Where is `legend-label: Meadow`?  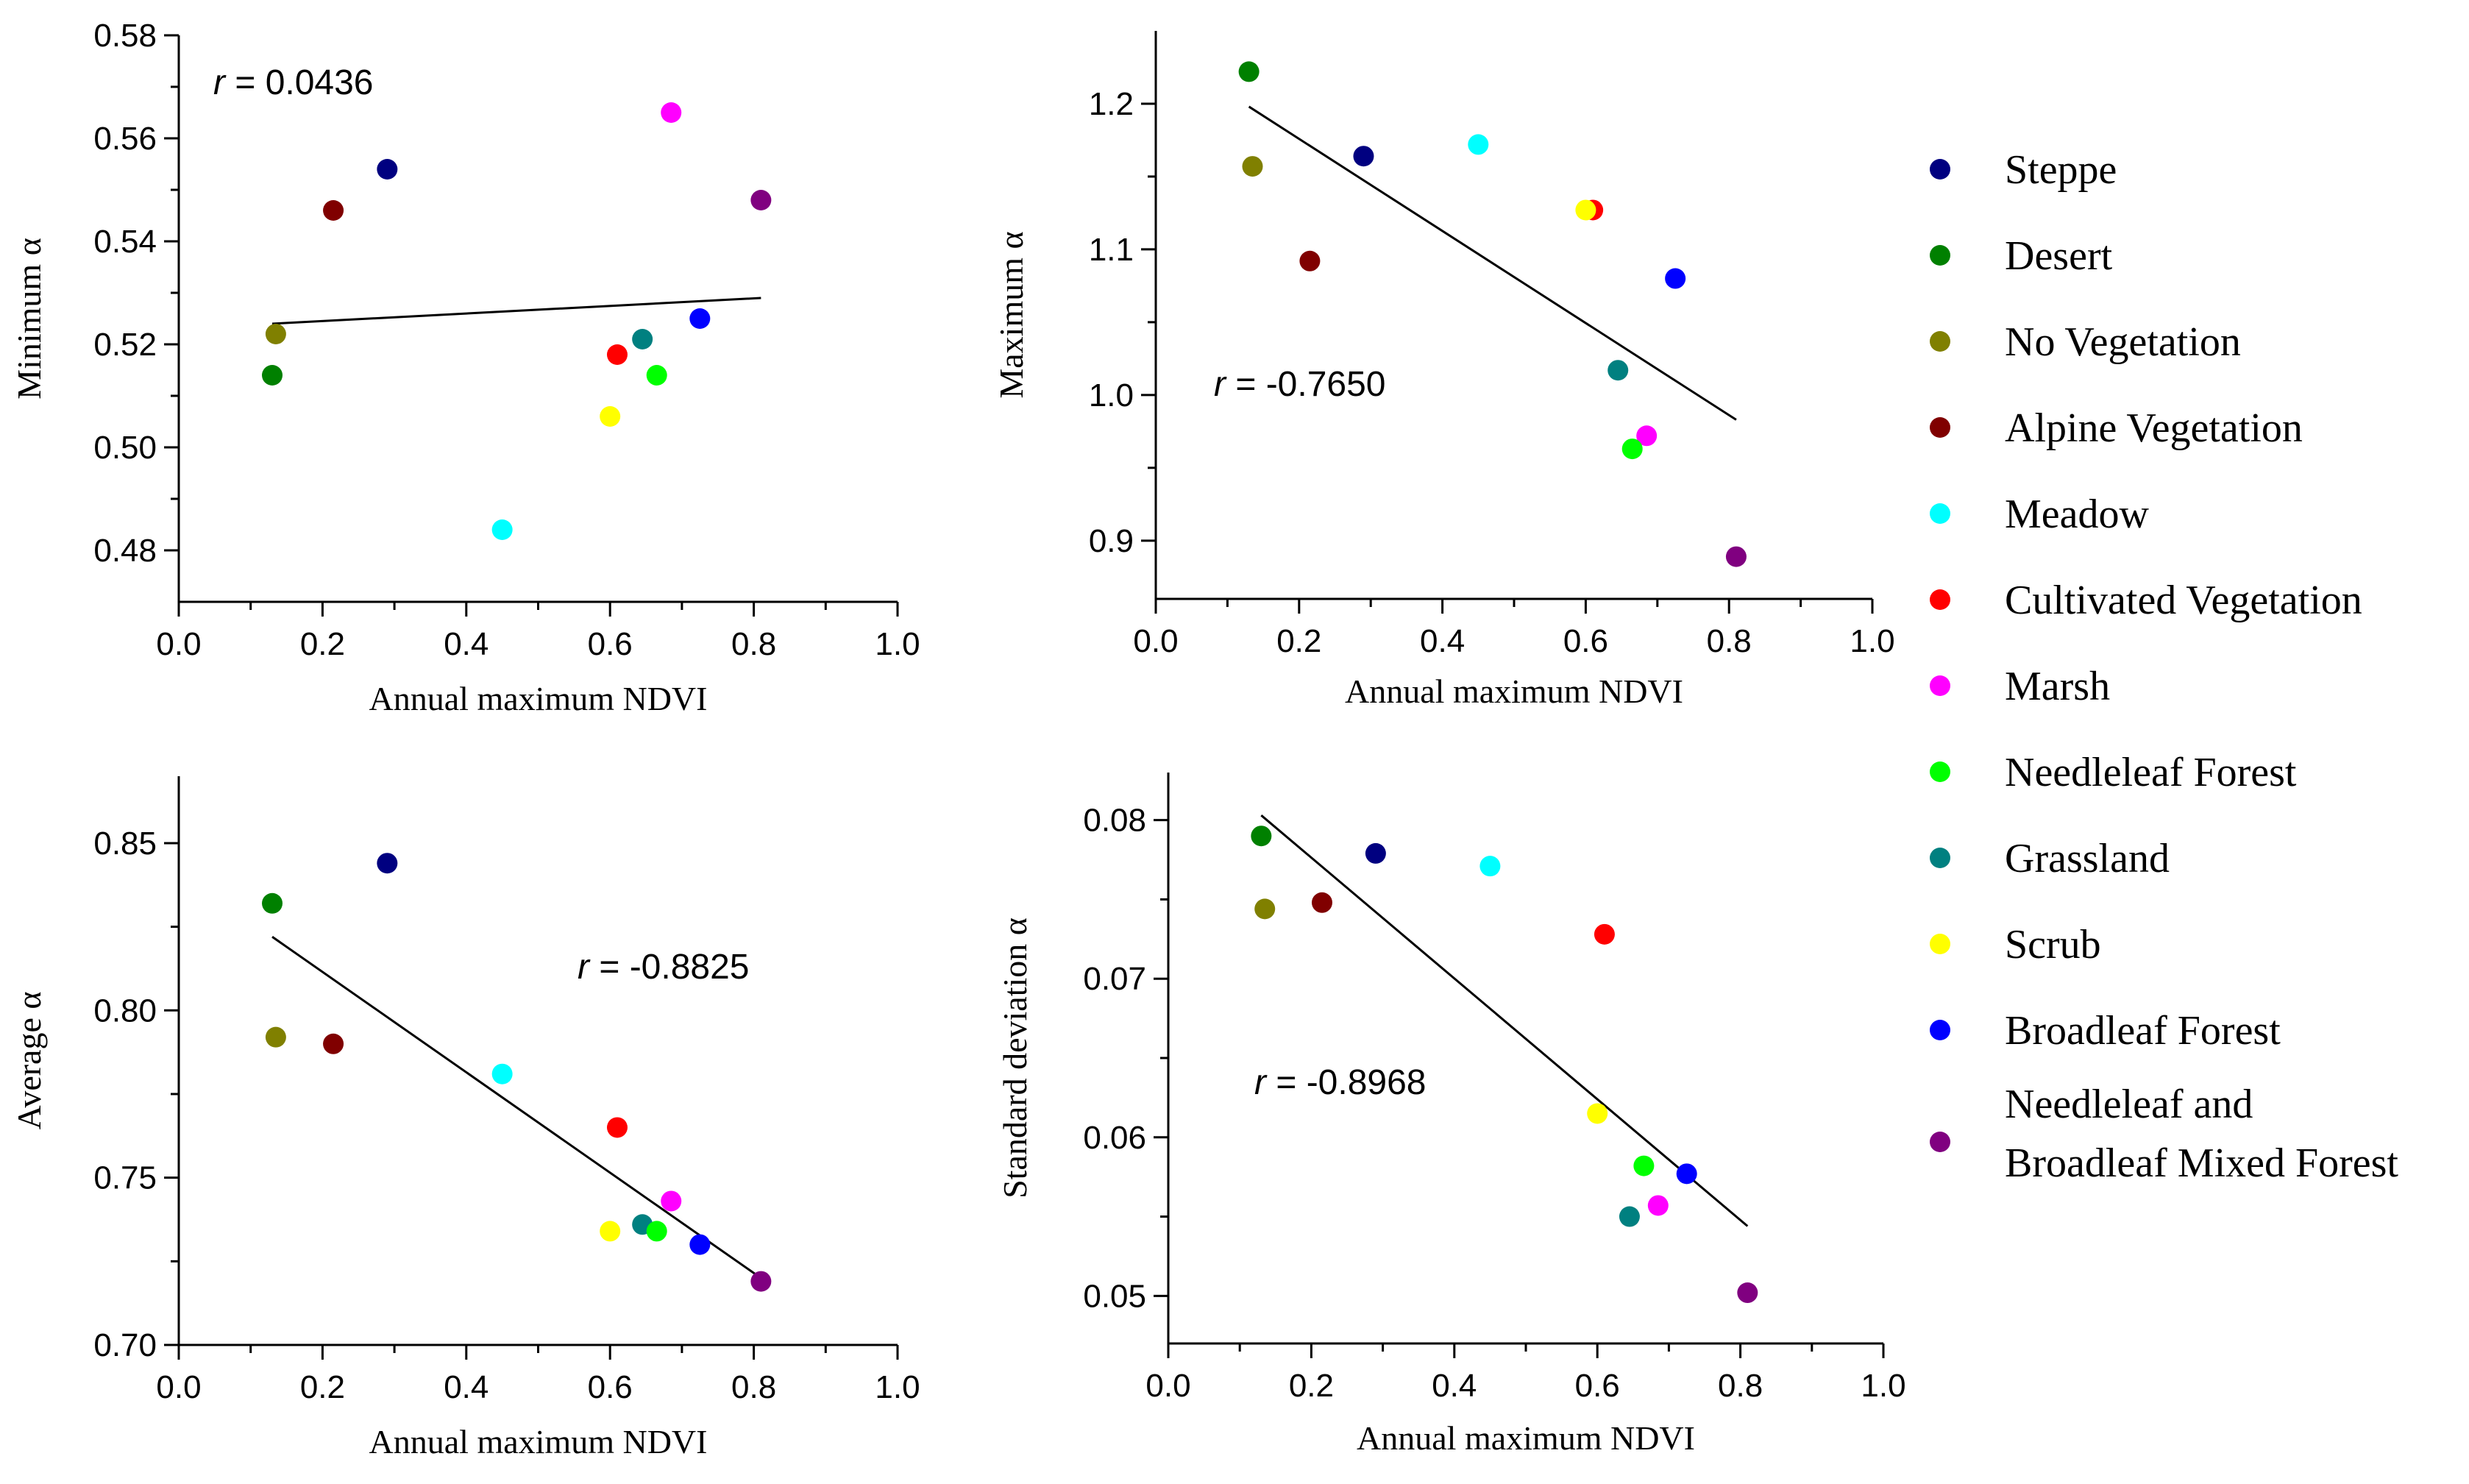
legend-label: Meadow is located at coordinates (2077, 514).